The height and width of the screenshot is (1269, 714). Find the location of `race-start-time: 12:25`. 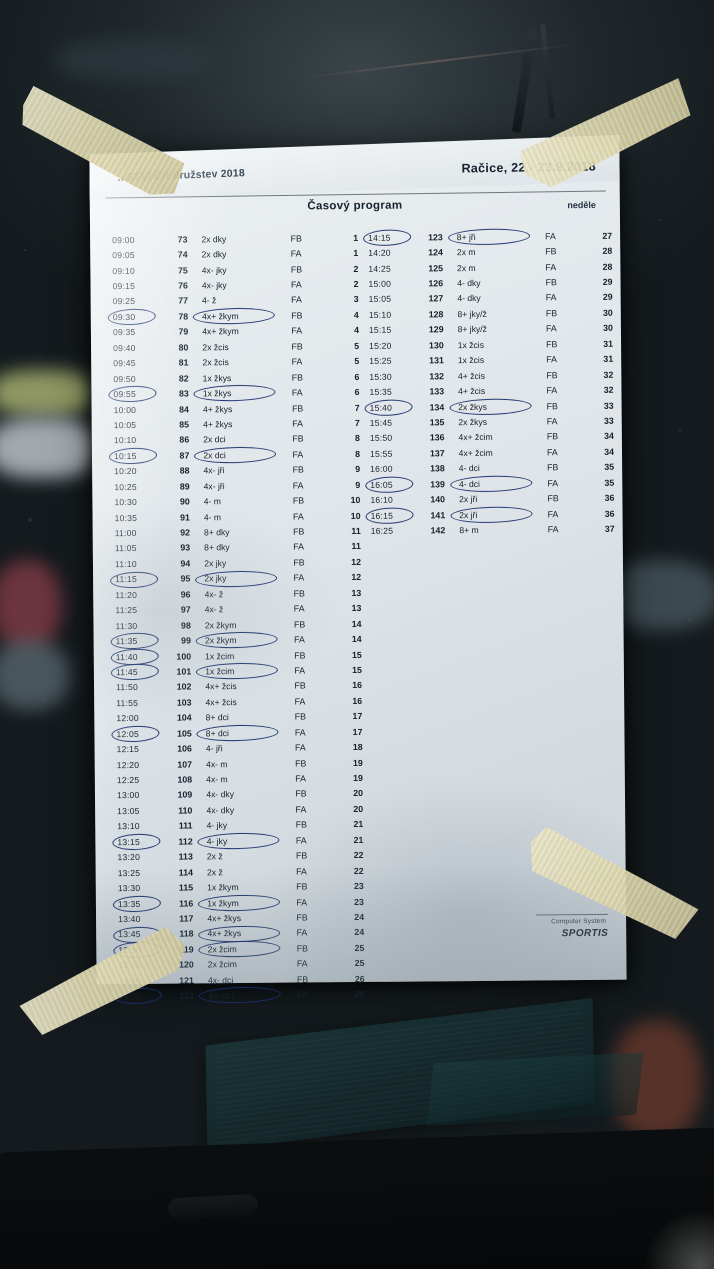

race-start-time: 12:25 is located at coordinates (128, 780).